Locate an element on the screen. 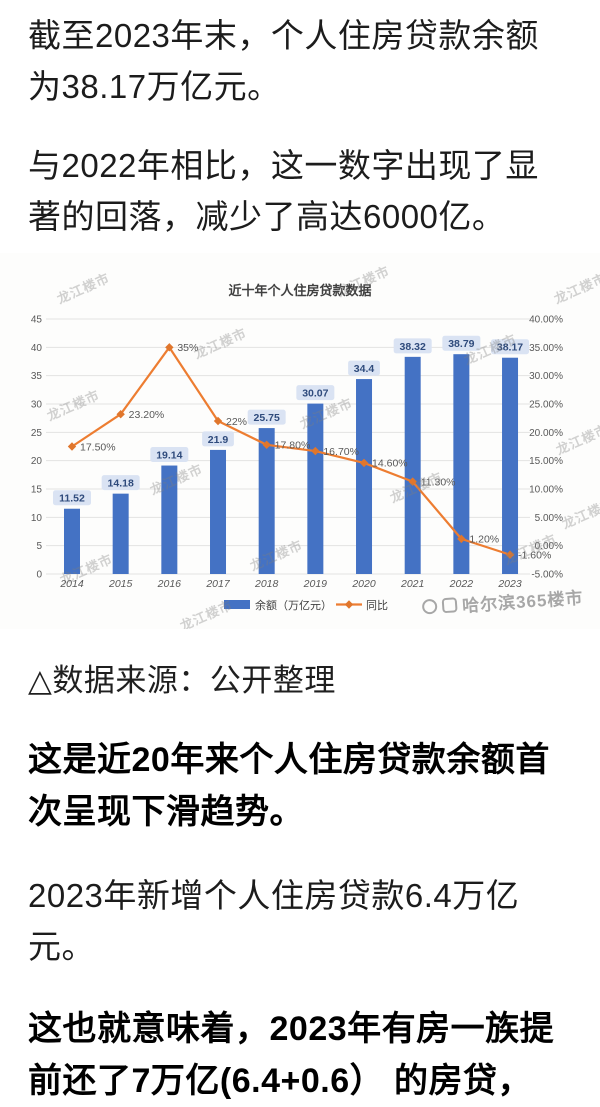 This screenshot has width=600, height=1107. svg-text: 1.20% is located at coordinates (484, 540).